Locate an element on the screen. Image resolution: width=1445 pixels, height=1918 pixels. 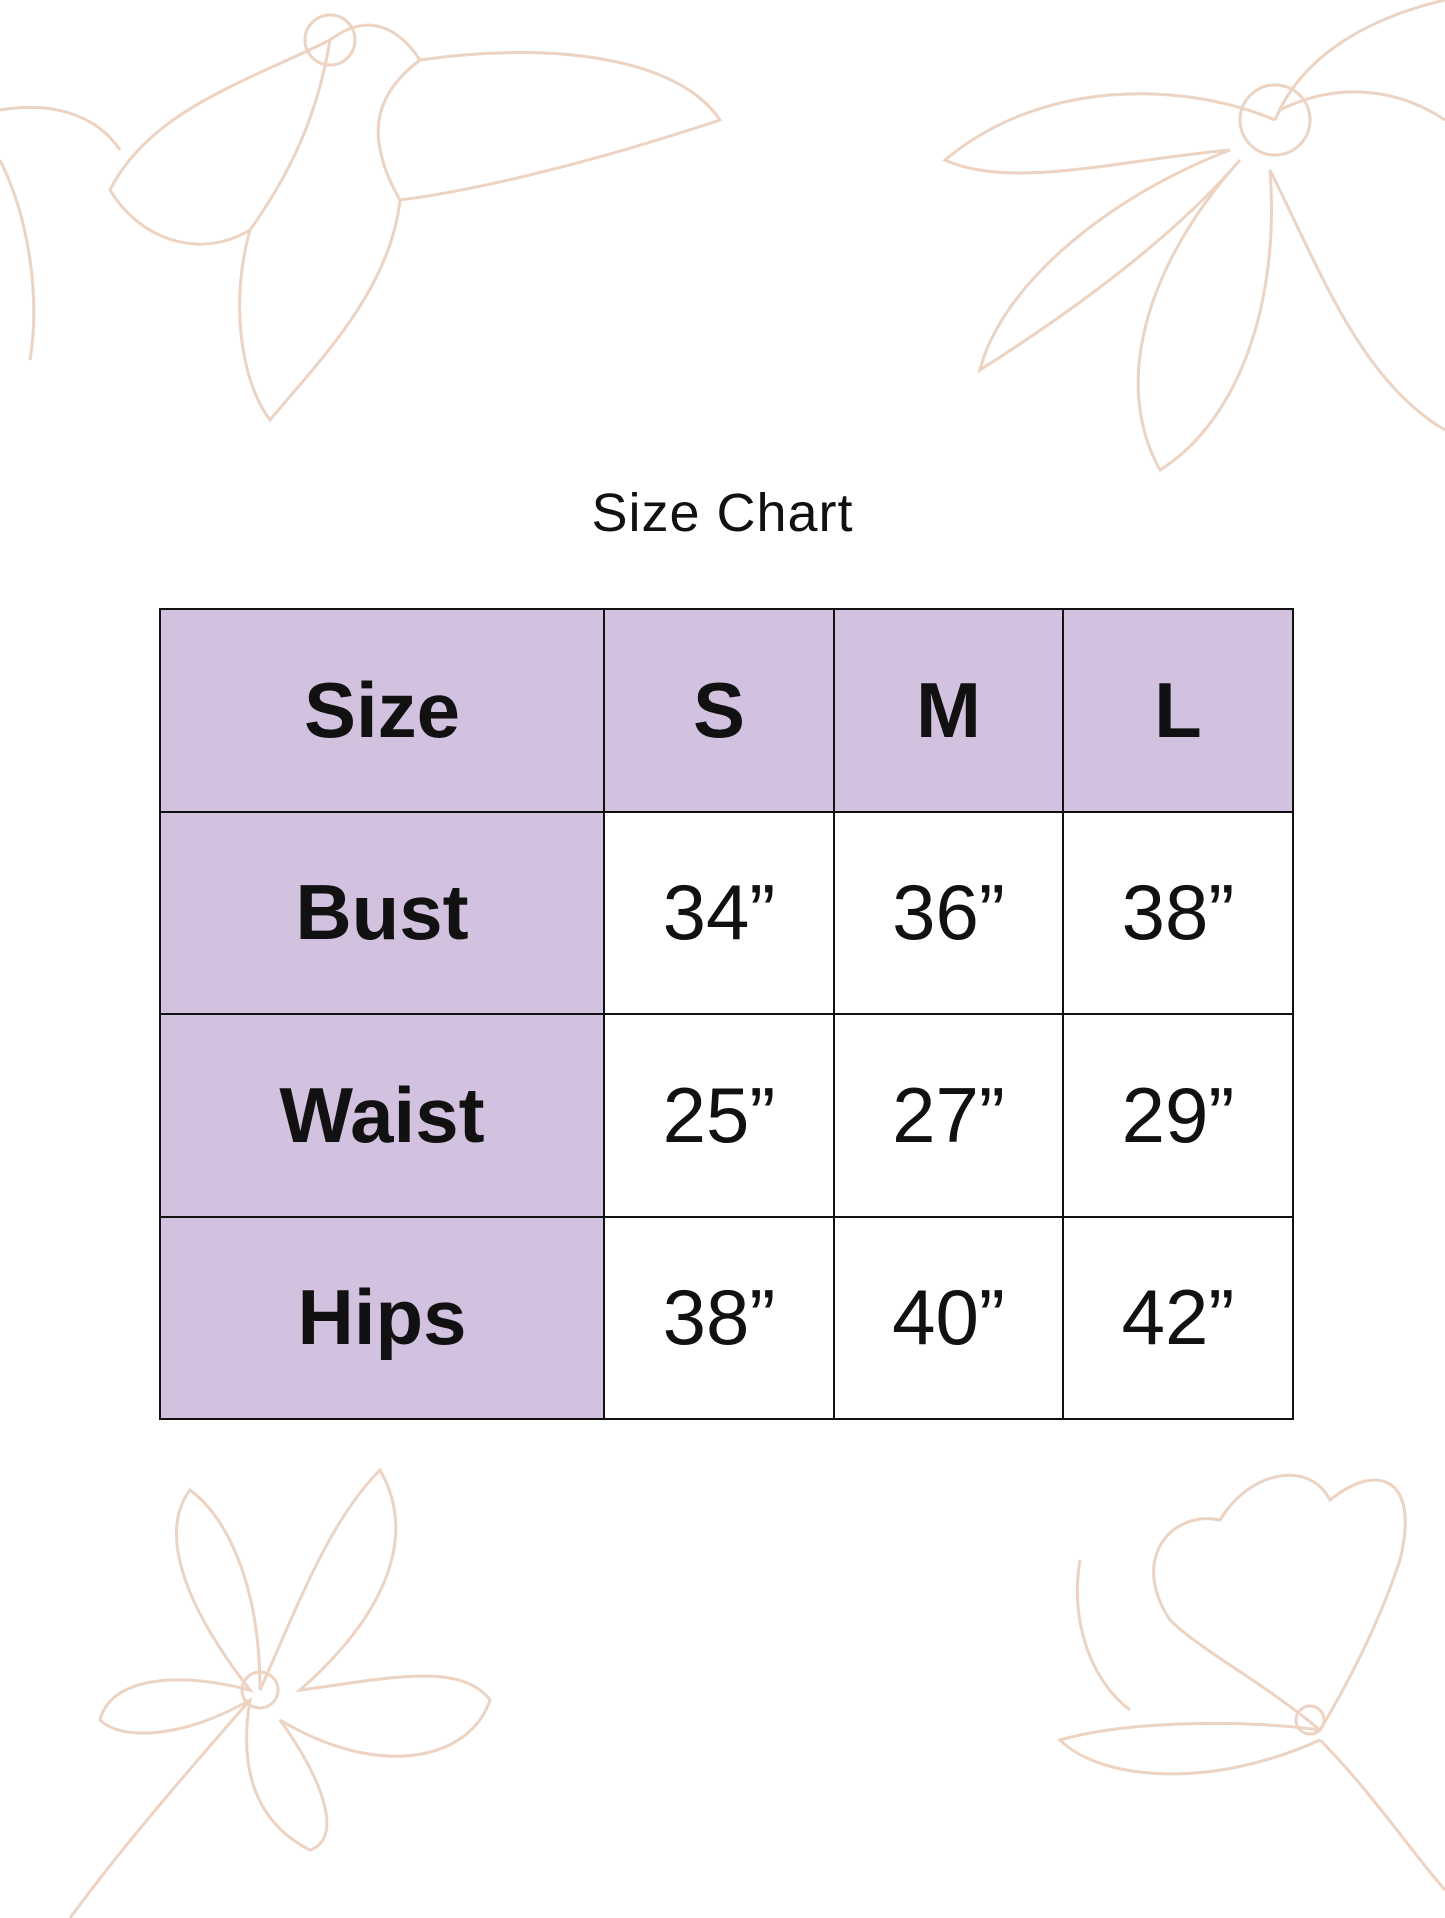
column-header-l: L is located at coordinates (1178, 710).